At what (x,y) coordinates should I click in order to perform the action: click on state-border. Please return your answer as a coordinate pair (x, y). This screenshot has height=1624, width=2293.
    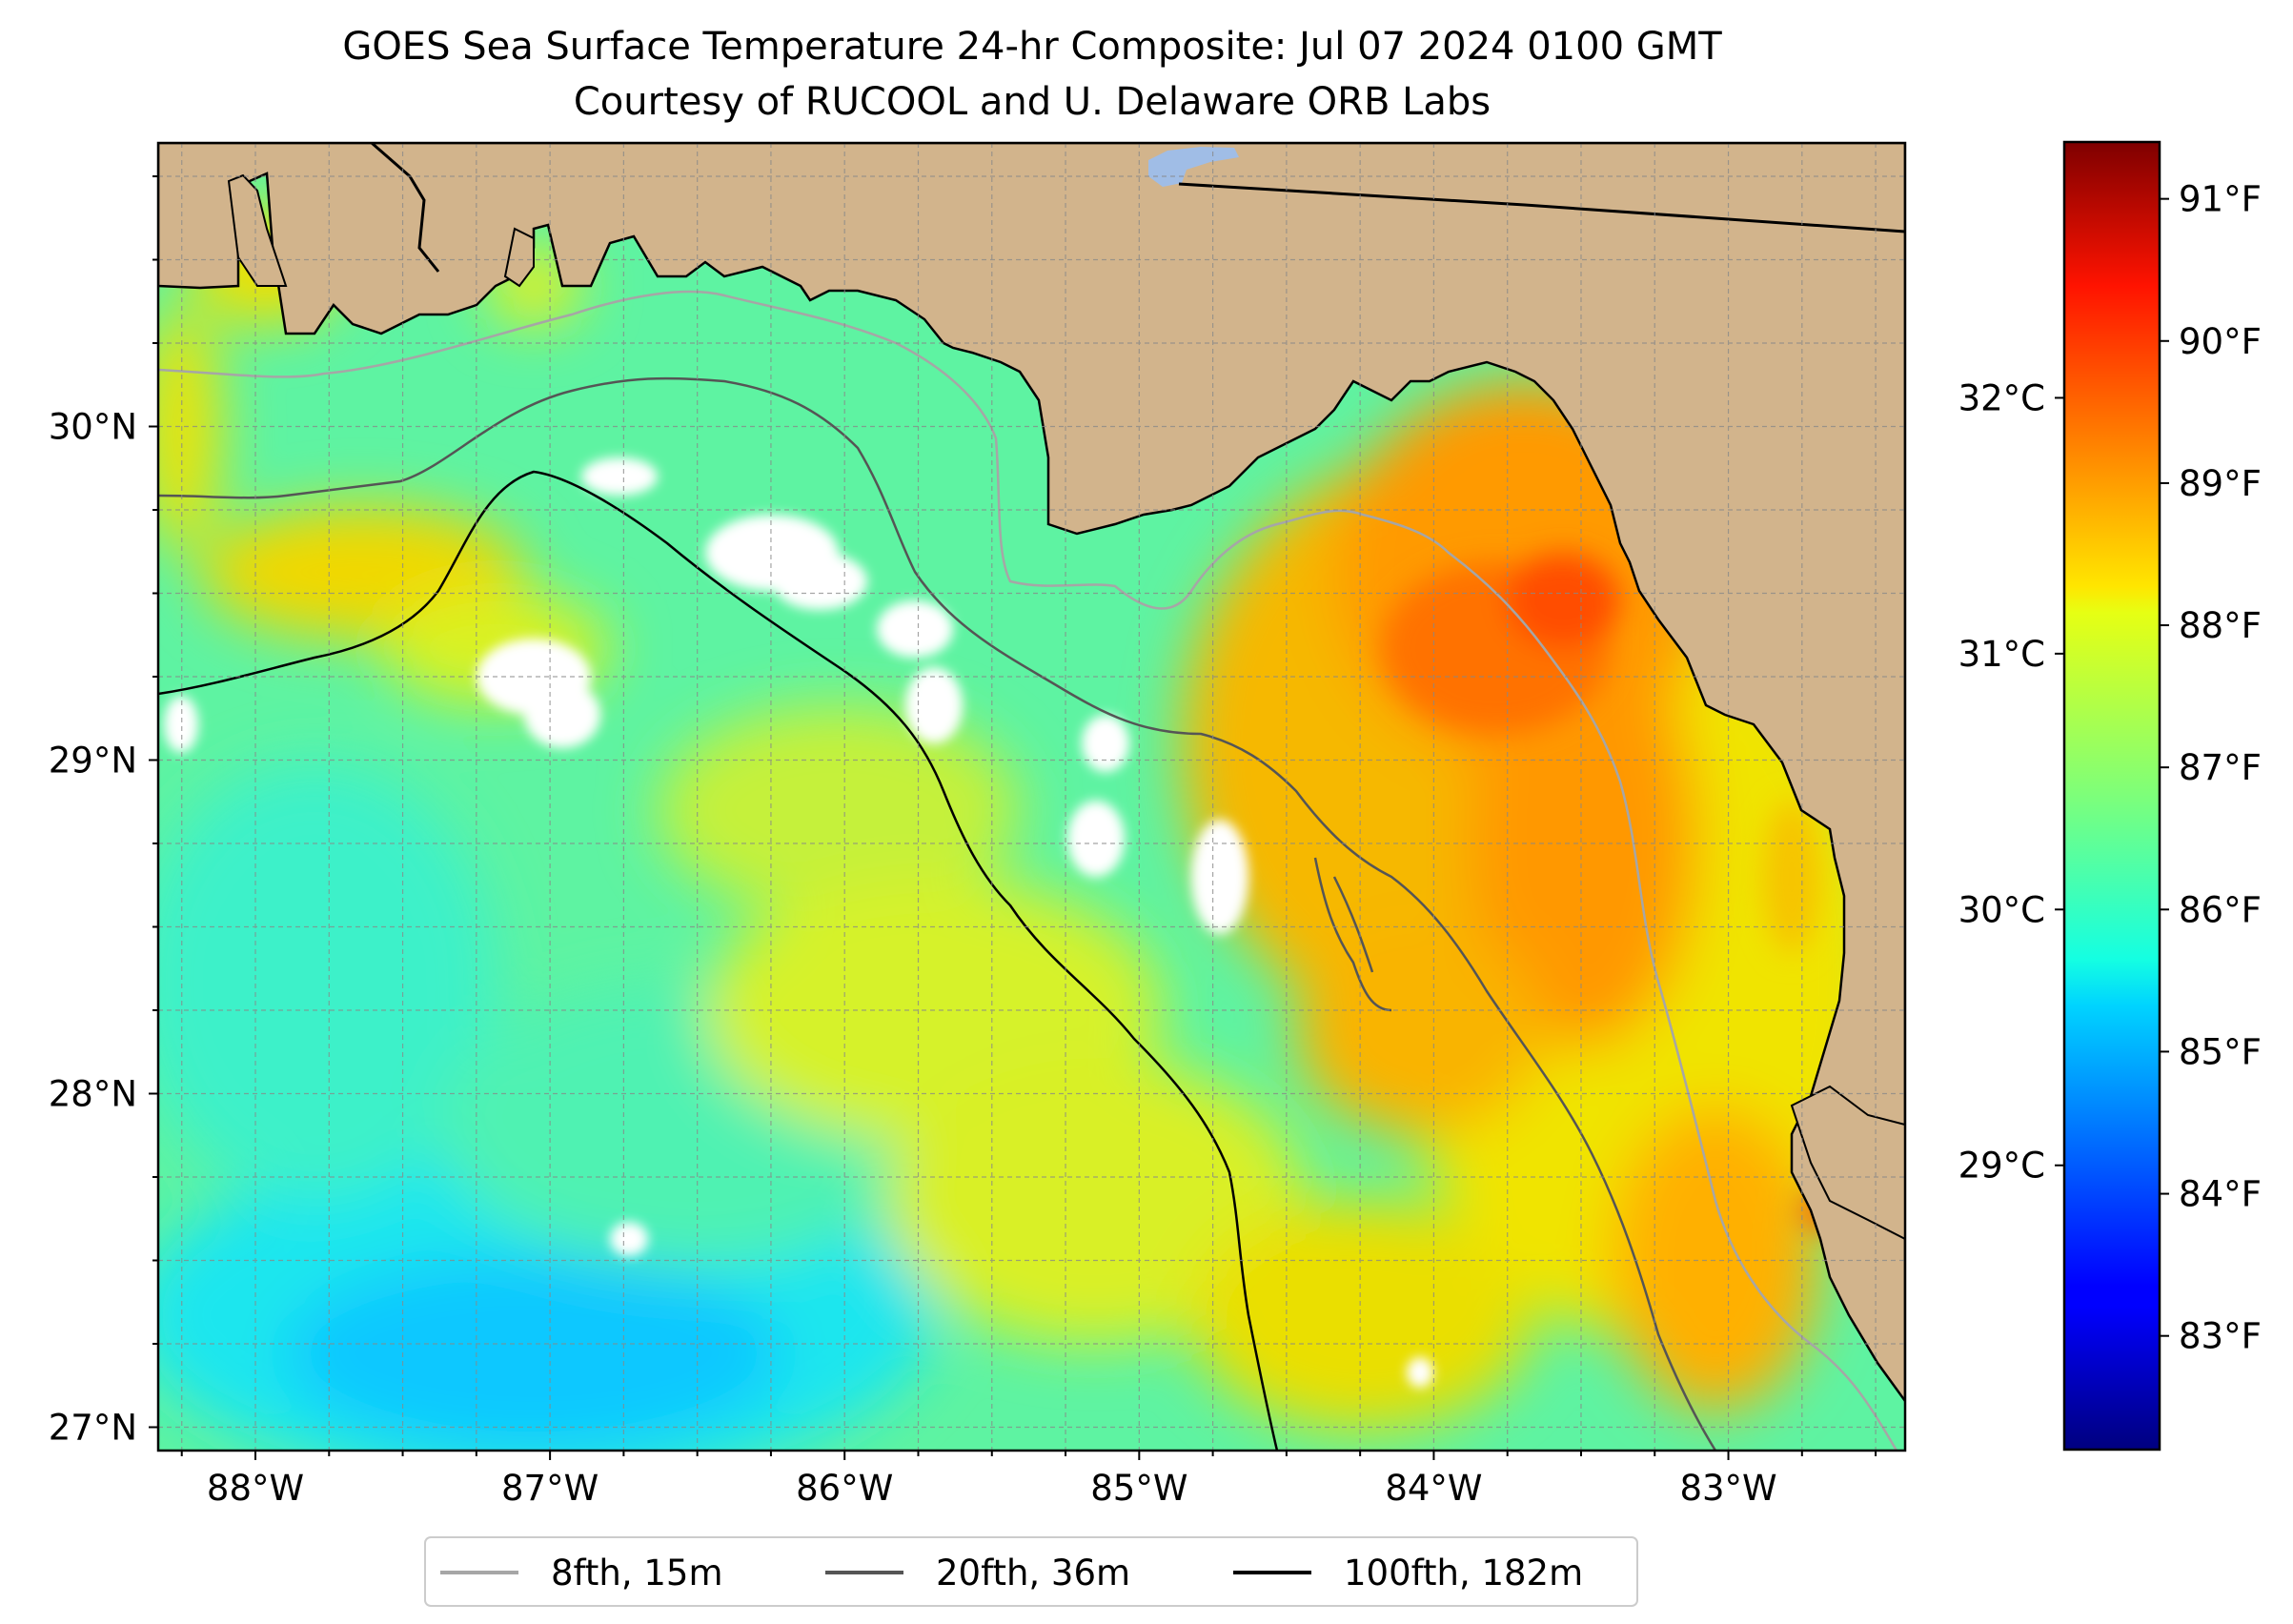
    Looking at the image, I should click on (1542, 207).